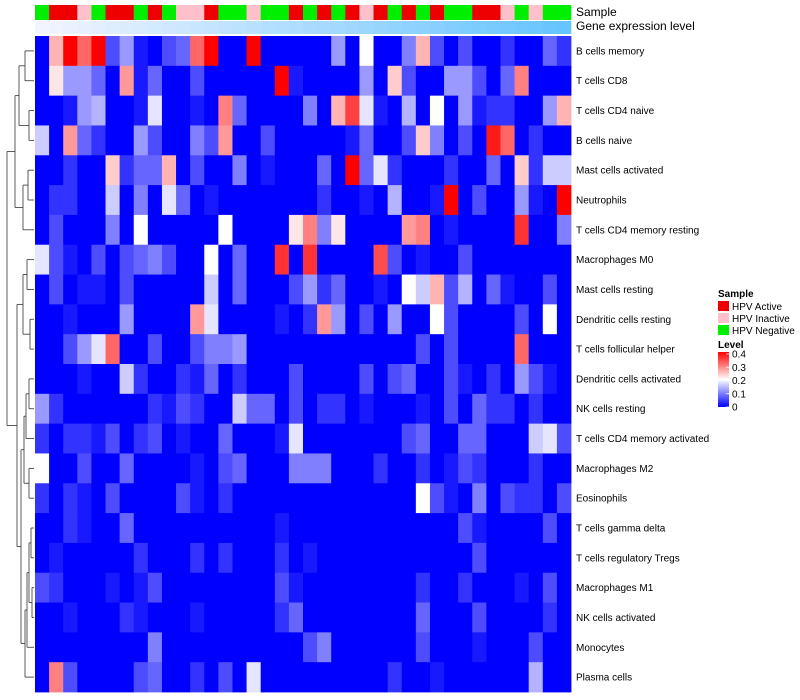 This screenshot has height=700, width=800. Describe the element at coordinates (637, 230) in the screenshot. I see `row-label: T cells CD4 memory resting` at that location.